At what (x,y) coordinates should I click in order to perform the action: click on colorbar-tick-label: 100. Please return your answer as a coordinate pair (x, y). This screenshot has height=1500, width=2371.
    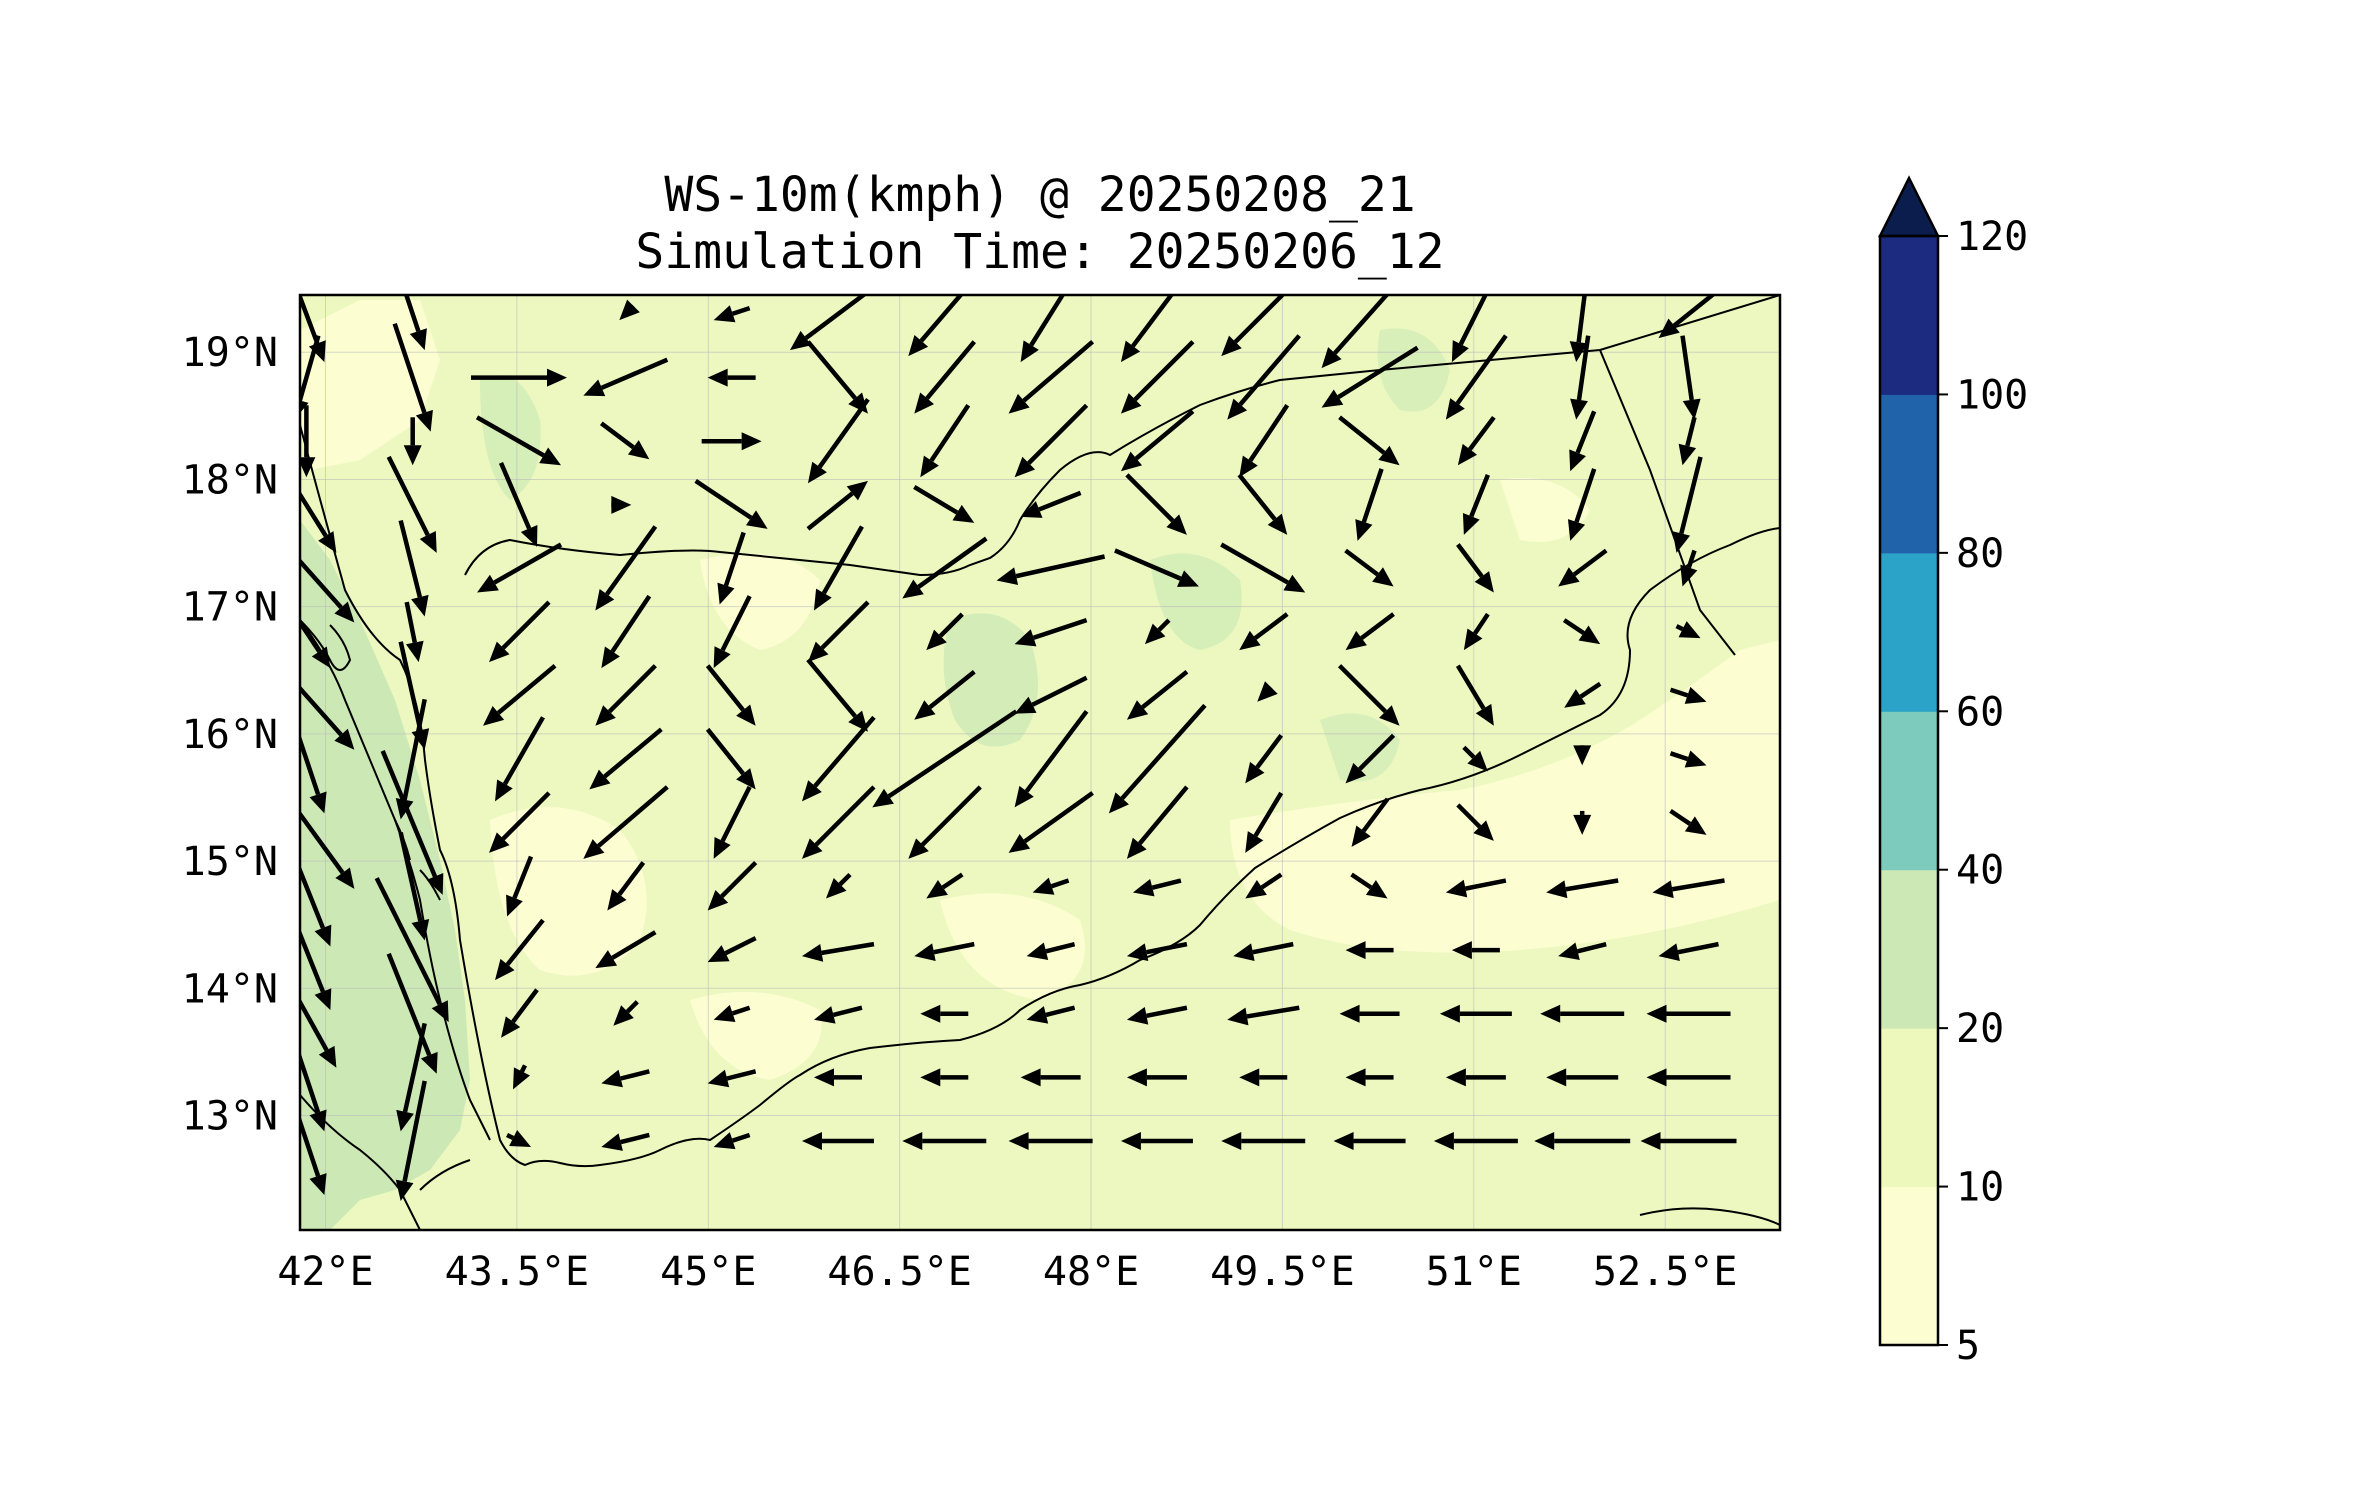
    Looking at the image, I should click on (1992, 395).